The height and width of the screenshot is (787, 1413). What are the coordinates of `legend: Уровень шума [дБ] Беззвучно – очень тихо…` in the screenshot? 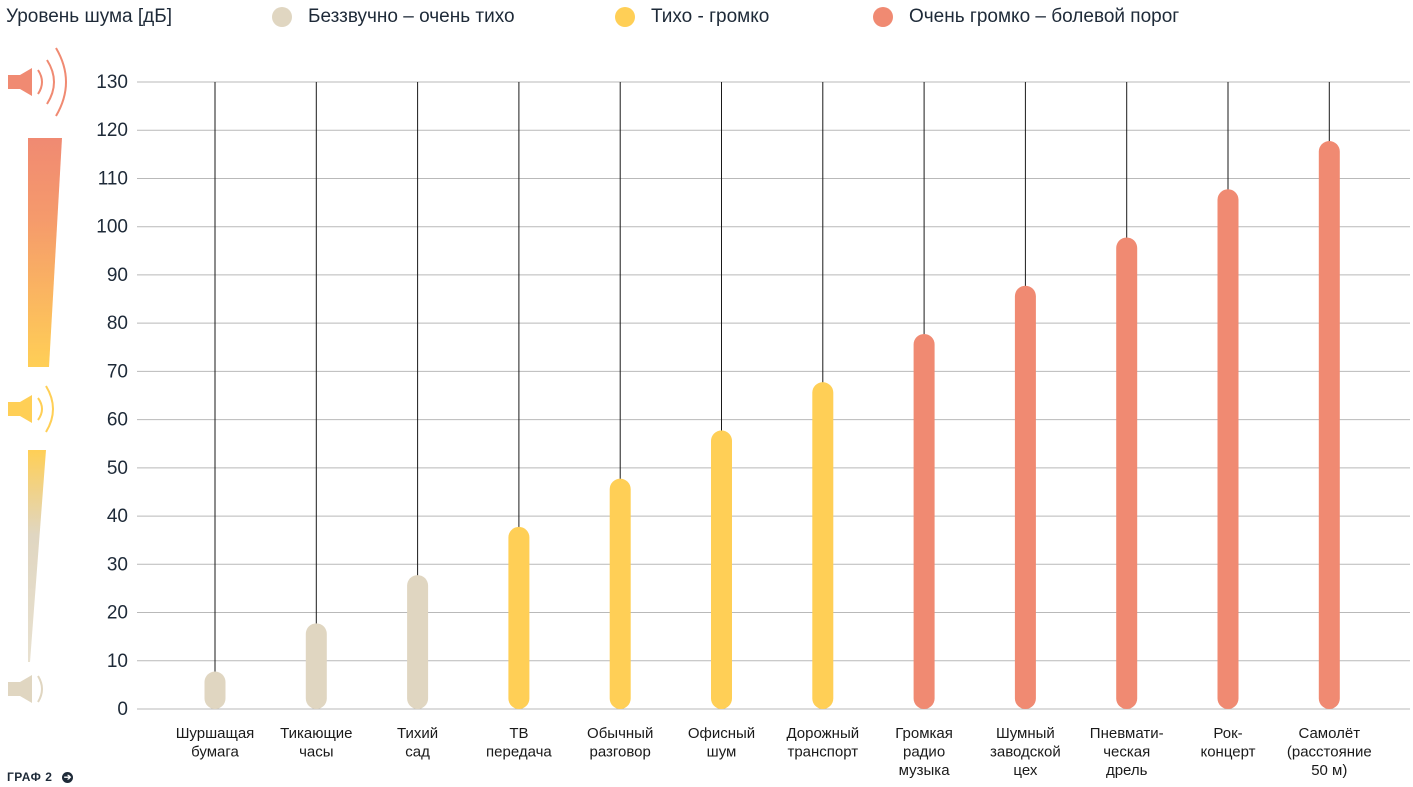 It's located at (706, 20).